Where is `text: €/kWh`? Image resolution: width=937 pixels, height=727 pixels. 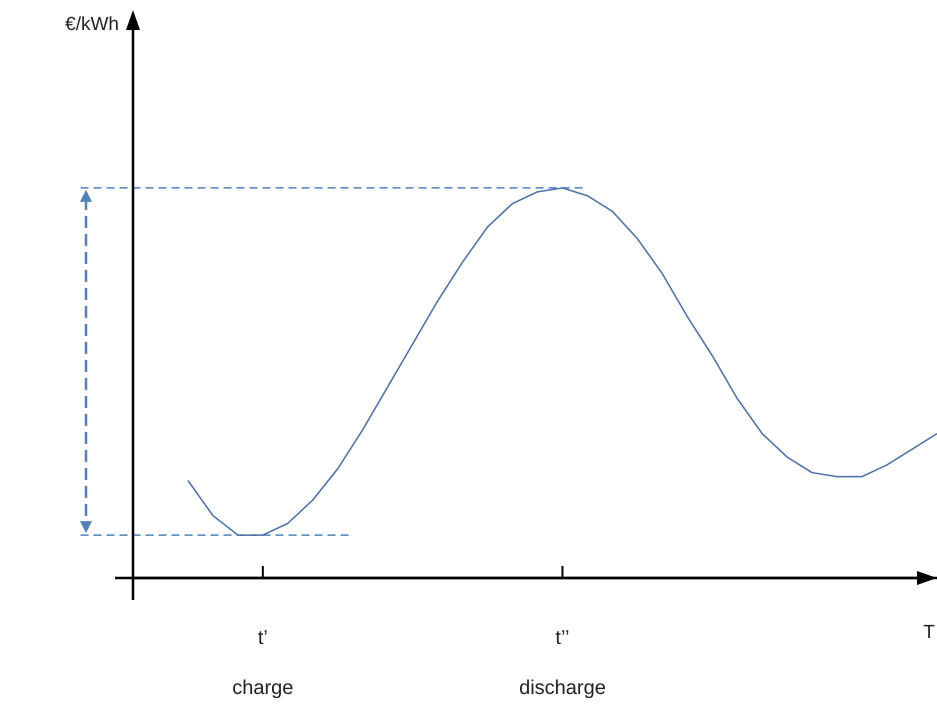 text: €/kWh is located at coordinates (92, 24).